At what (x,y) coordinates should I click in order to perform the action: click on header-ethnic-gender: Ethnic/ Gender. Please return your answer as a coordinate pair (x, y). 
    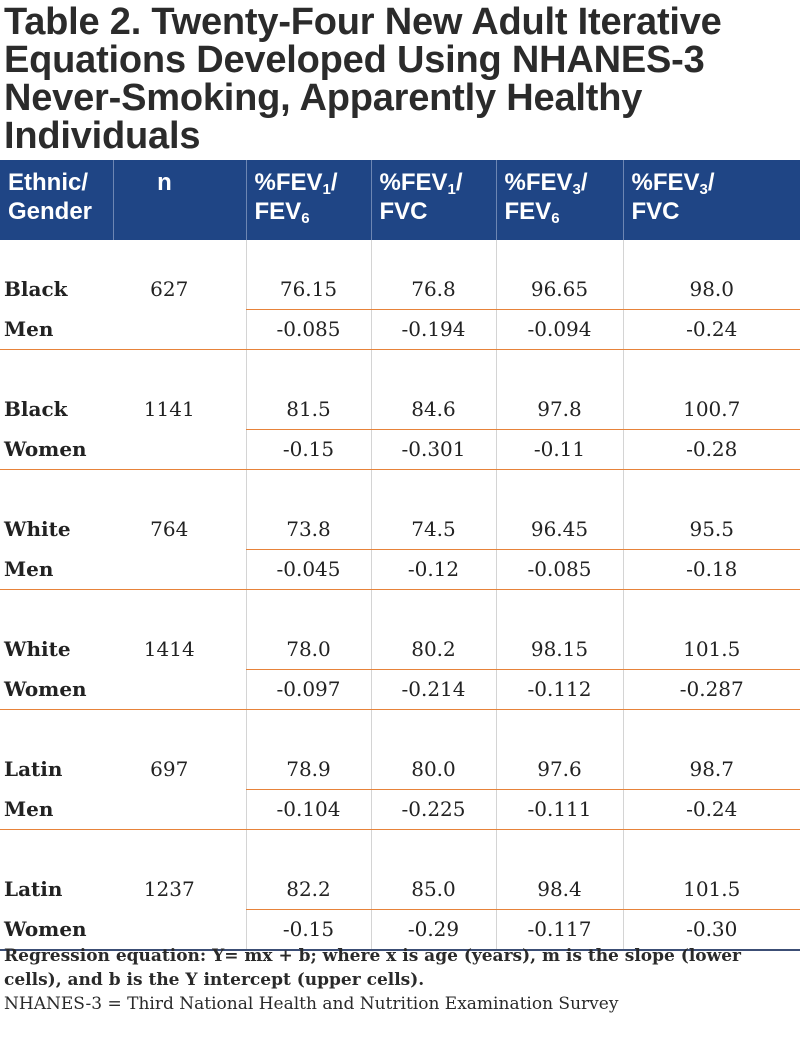
    Looking at the image, I should click on (56, 200).